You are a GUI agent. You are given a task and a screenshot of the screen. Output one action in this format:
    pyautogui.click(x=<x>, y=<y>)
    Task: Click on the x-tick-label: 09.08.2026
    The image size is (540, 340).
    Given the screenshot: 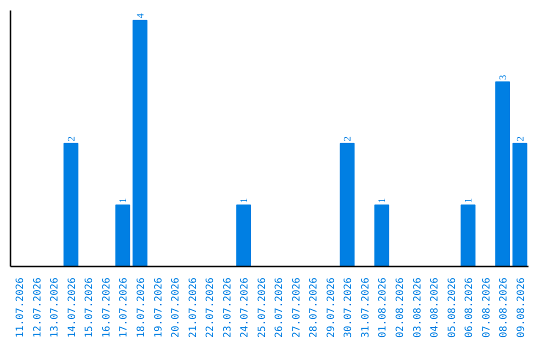 What is the action you would take?
    pyautogui.click(x=521, y=307)
    